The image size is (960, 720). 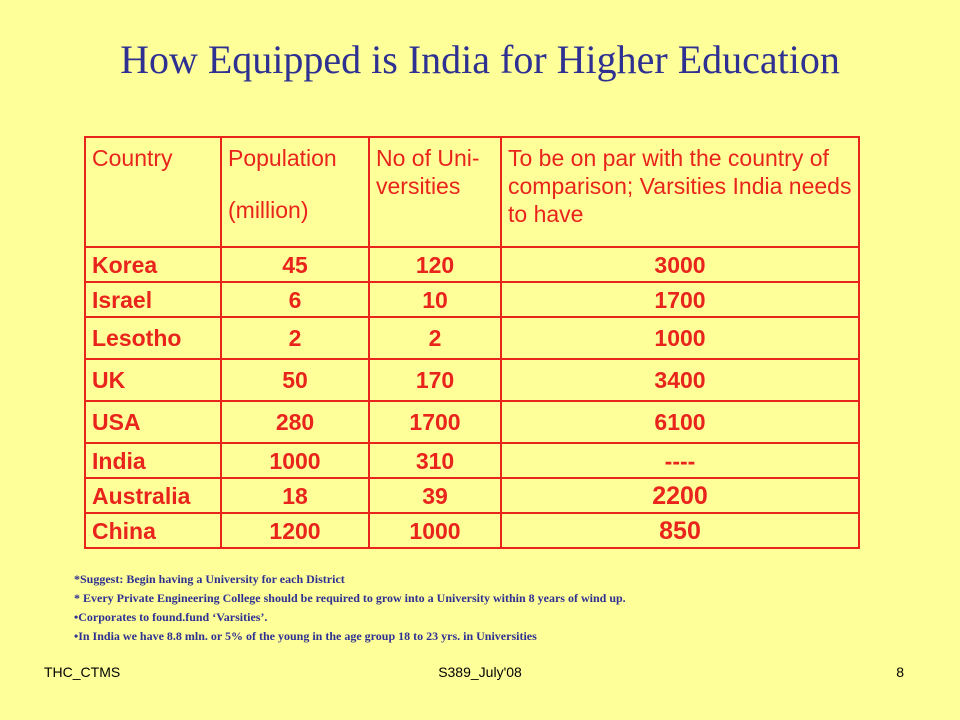 What do you see at coordinates (435, 338) in the screenshot?
I see `cell-universities: 2` at bounding box center [435, 338].